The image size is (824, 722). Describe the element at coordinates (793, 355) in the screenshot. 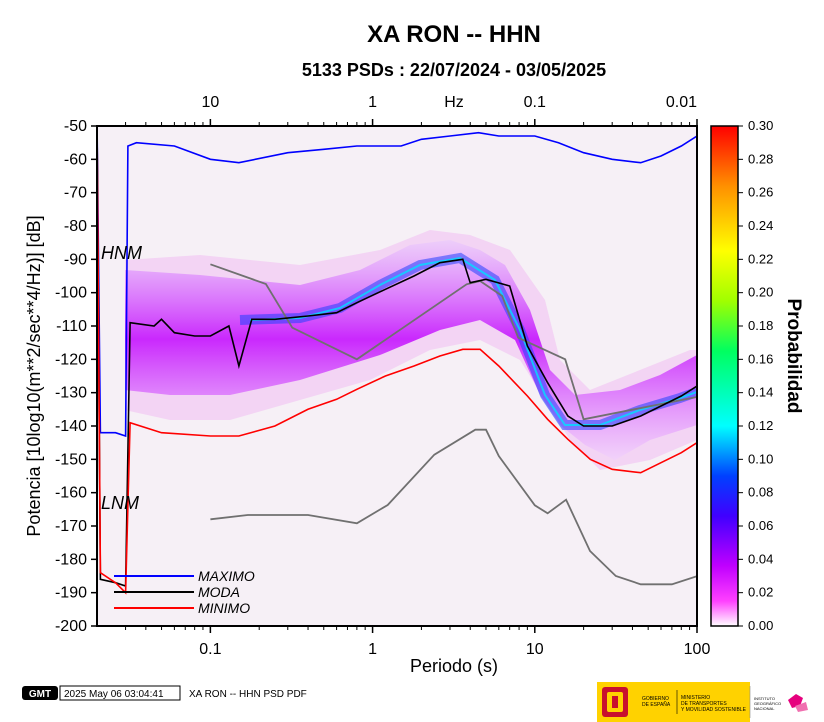

I see `colorbar-label: Probabilidad` at that location.